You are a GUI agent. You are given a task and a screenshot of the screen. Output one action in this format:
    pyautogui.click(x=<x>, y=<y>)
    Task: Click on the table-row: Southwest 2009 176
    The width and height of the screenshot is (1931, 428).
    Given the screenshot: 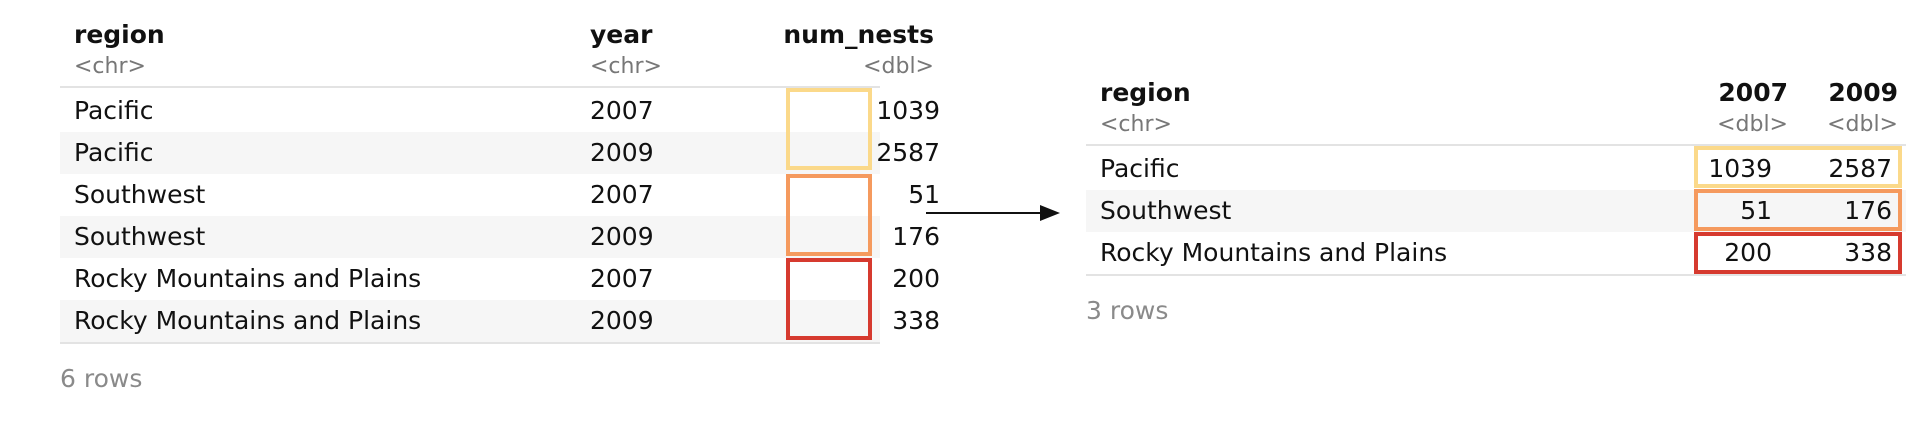 What is the action you would take?
    pyautogui.click(x=500, y=237)
    